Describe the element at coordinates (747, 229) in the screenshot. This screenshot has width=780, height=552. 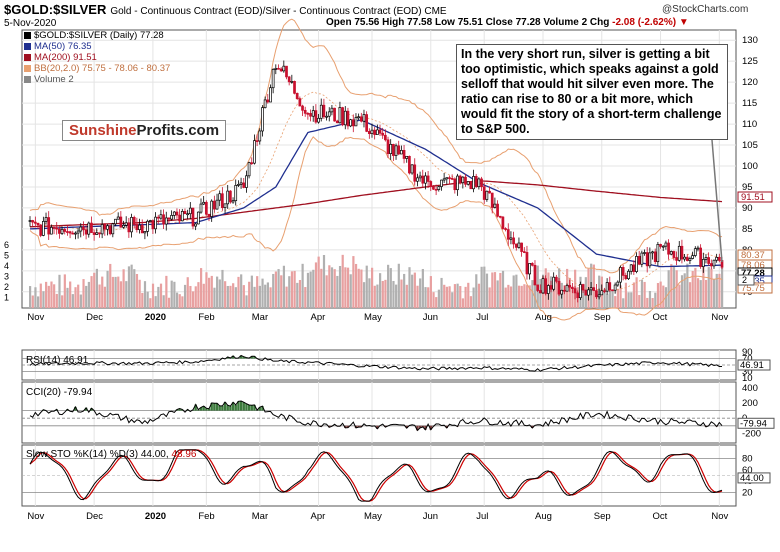
I see `price-tick-9: 85` at that location.